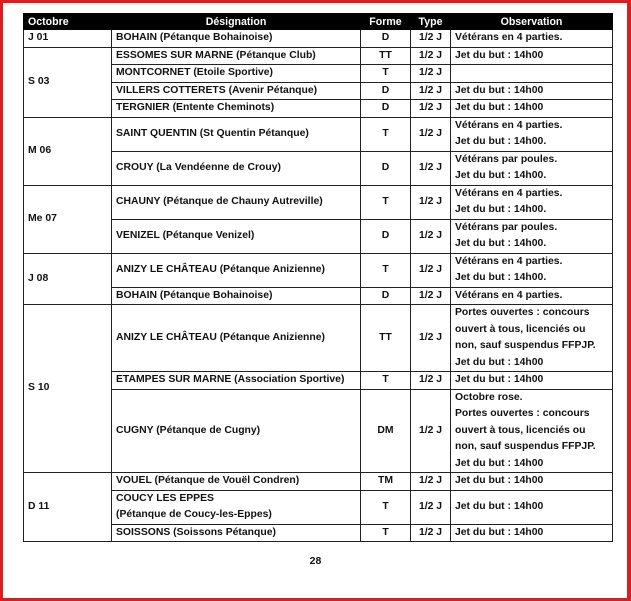 Image resolution: width=631 pixels, height=601 pixels. I want to click on designation-cell-line: BOHAIN (Pétanque Bohainoise), so click(194, 295).